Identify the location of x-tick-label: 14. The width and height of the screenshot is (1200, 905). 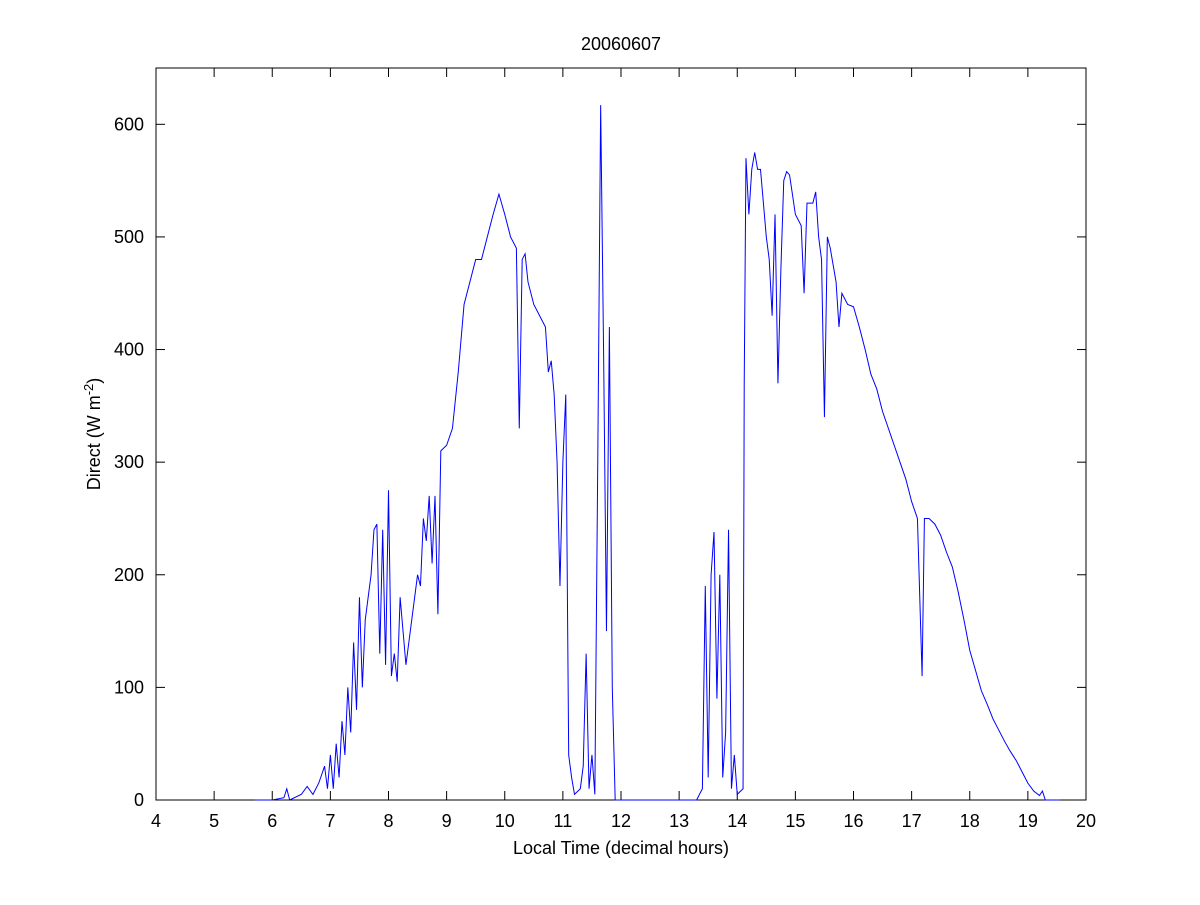
(737, 821).